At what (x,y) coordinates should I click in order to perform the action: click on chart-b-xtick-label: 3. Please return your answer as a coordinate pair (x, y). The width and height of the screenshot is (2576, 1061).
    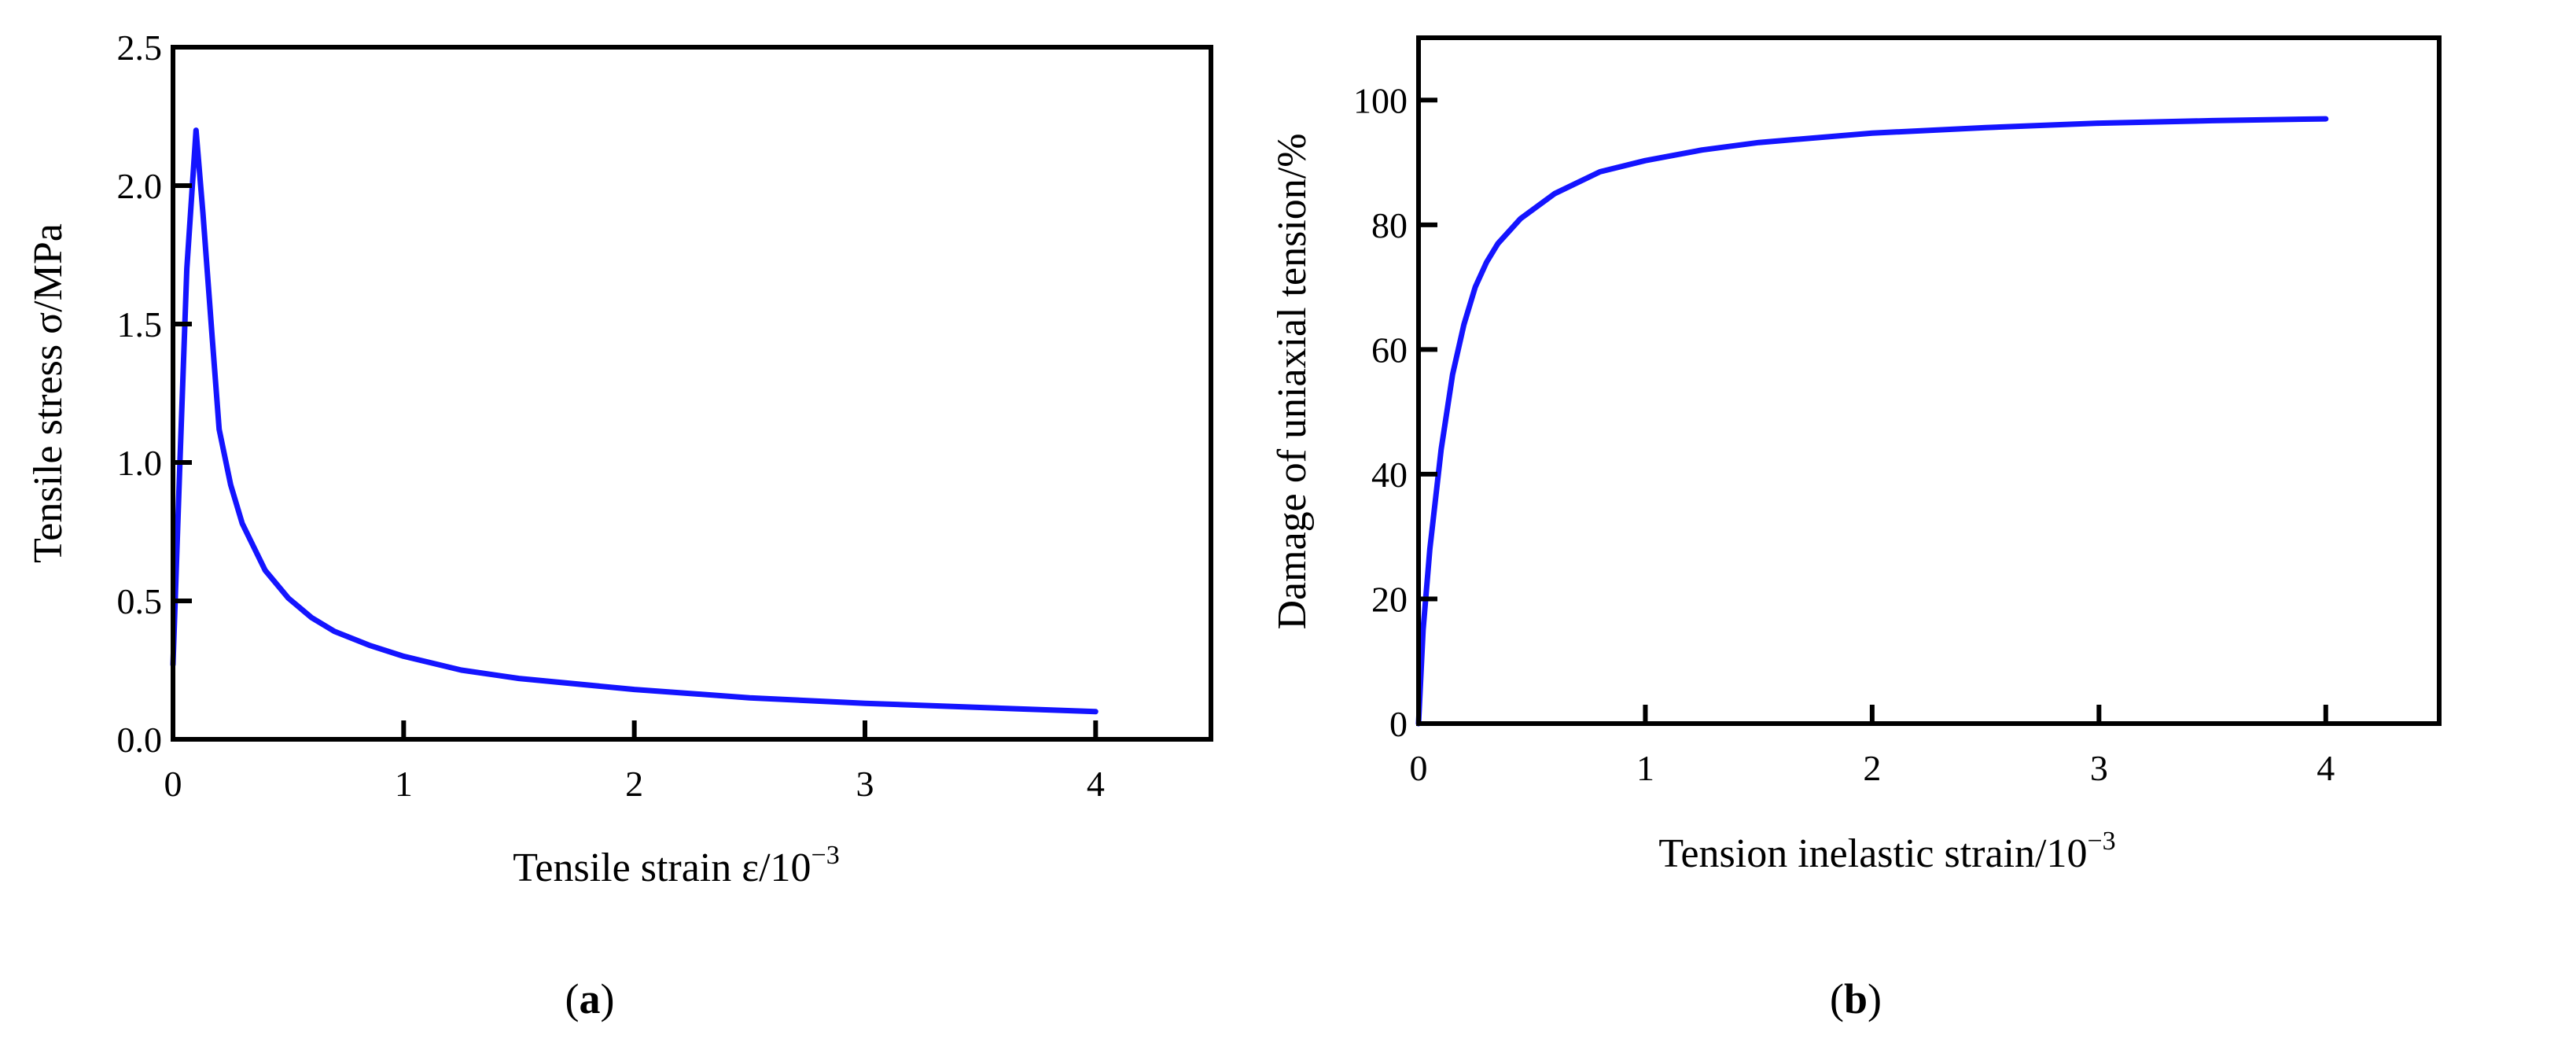
    Looking at the image, I should click on (2099, 768).